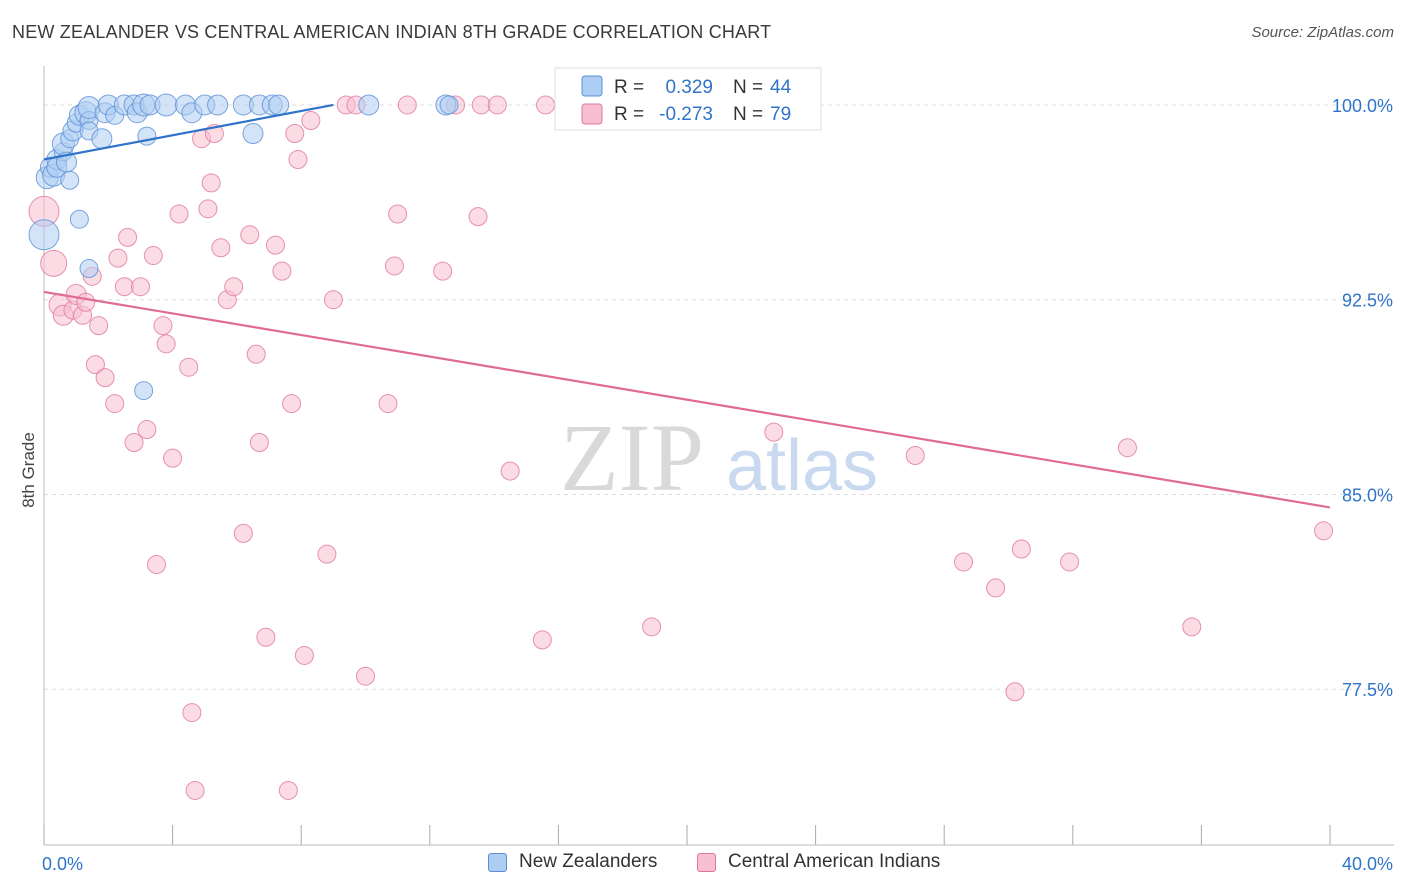 This screenshot has width=1406, height=892. I want to click on legend-label-new-zealanders: New Zealanders, so click(588, 861).